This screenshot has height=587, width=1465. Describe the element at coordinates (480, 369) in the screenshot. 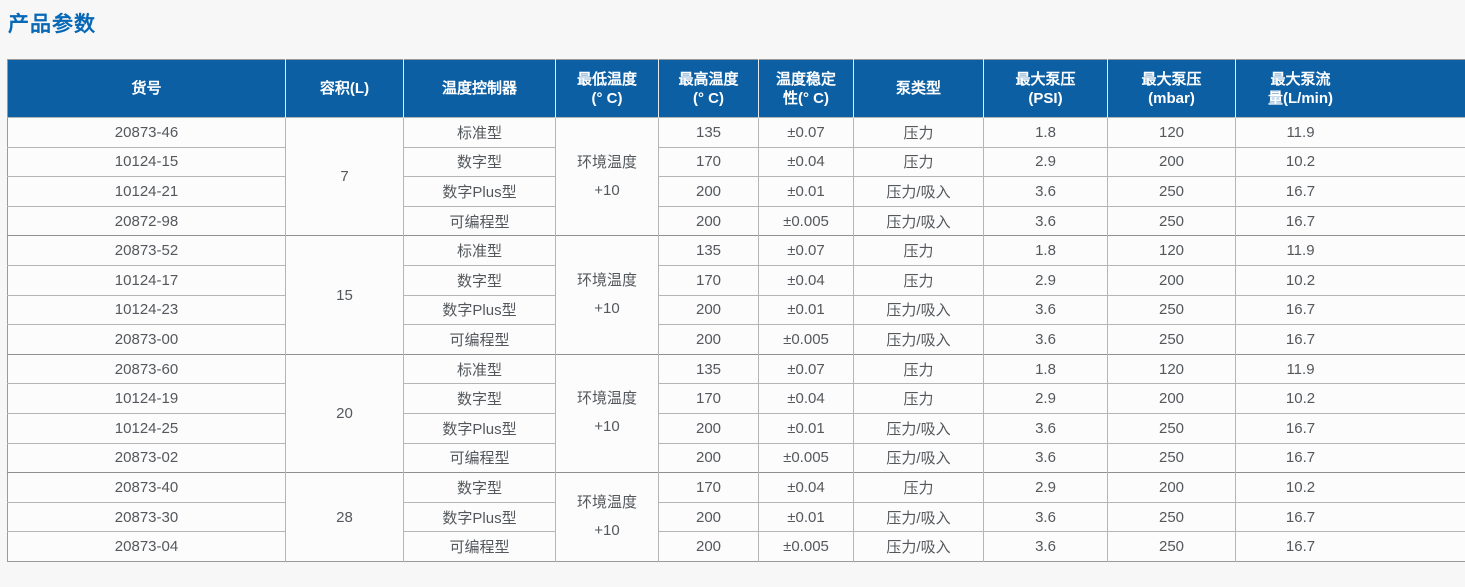

I see `controller-cell: 标准型` at that location.